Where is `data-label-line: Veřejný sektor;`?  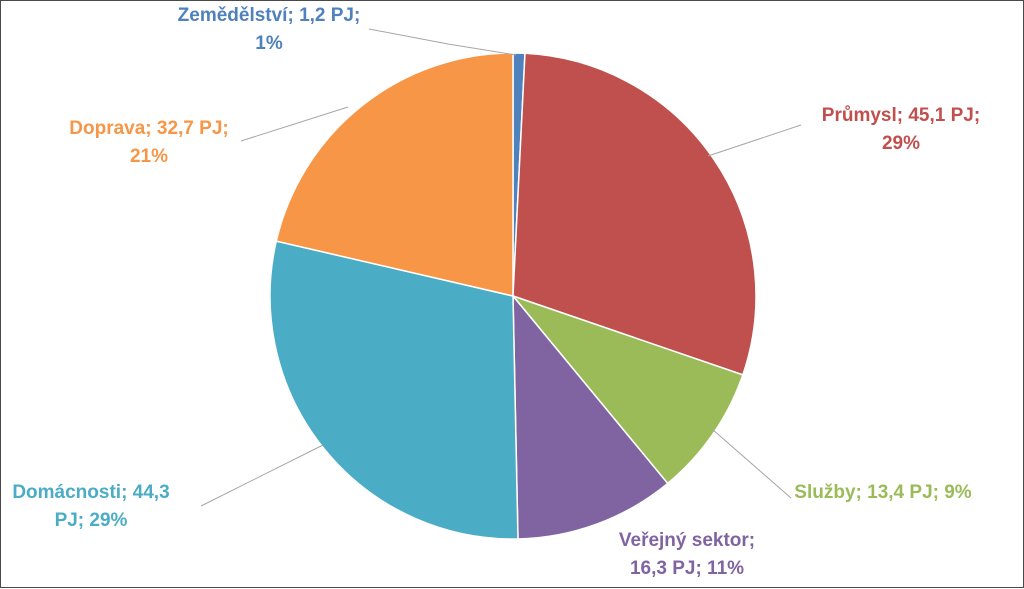
data-label-line: Veřejný sektor; is located at coordinates (687, 540).